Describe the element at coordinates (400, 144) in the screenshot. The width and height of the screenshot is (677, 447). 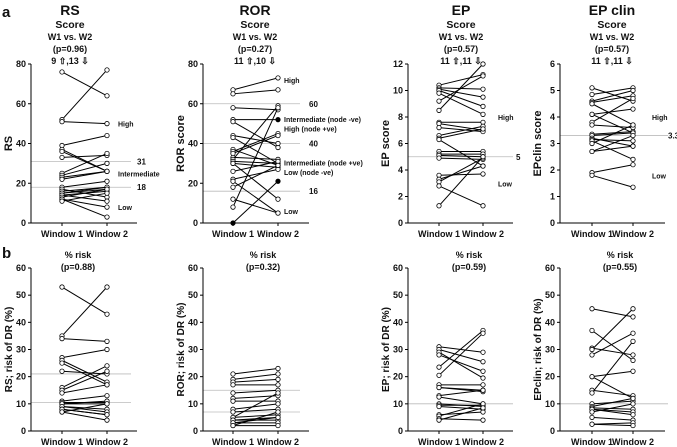
I see `y-tick-label: 6` at that location.